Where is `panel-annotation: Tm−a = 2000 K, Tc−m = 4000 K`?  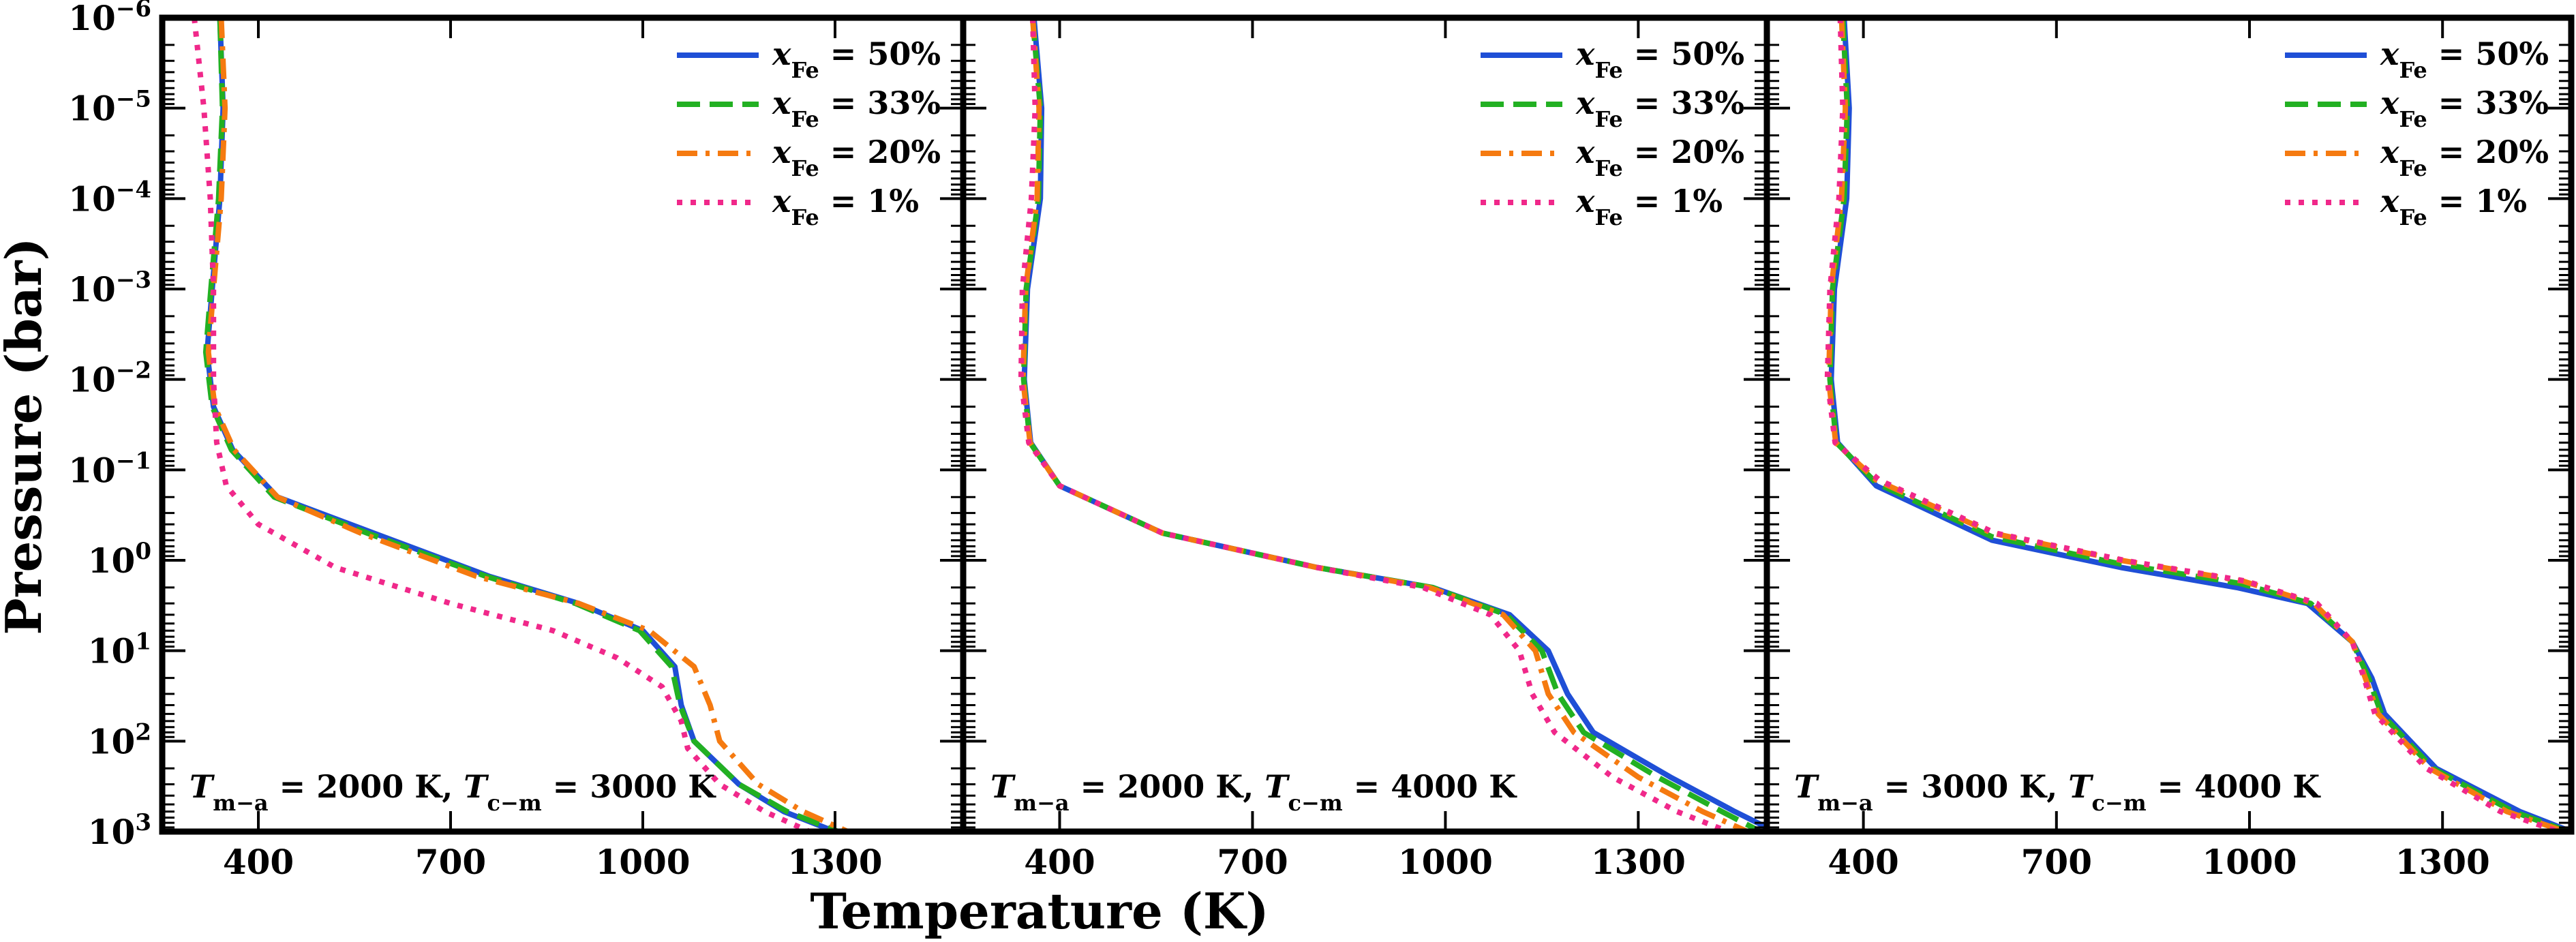
panel-annotation: Tm−a = 2000 K, Tc−m = 4000 K is located at coordinates (1254, 792).